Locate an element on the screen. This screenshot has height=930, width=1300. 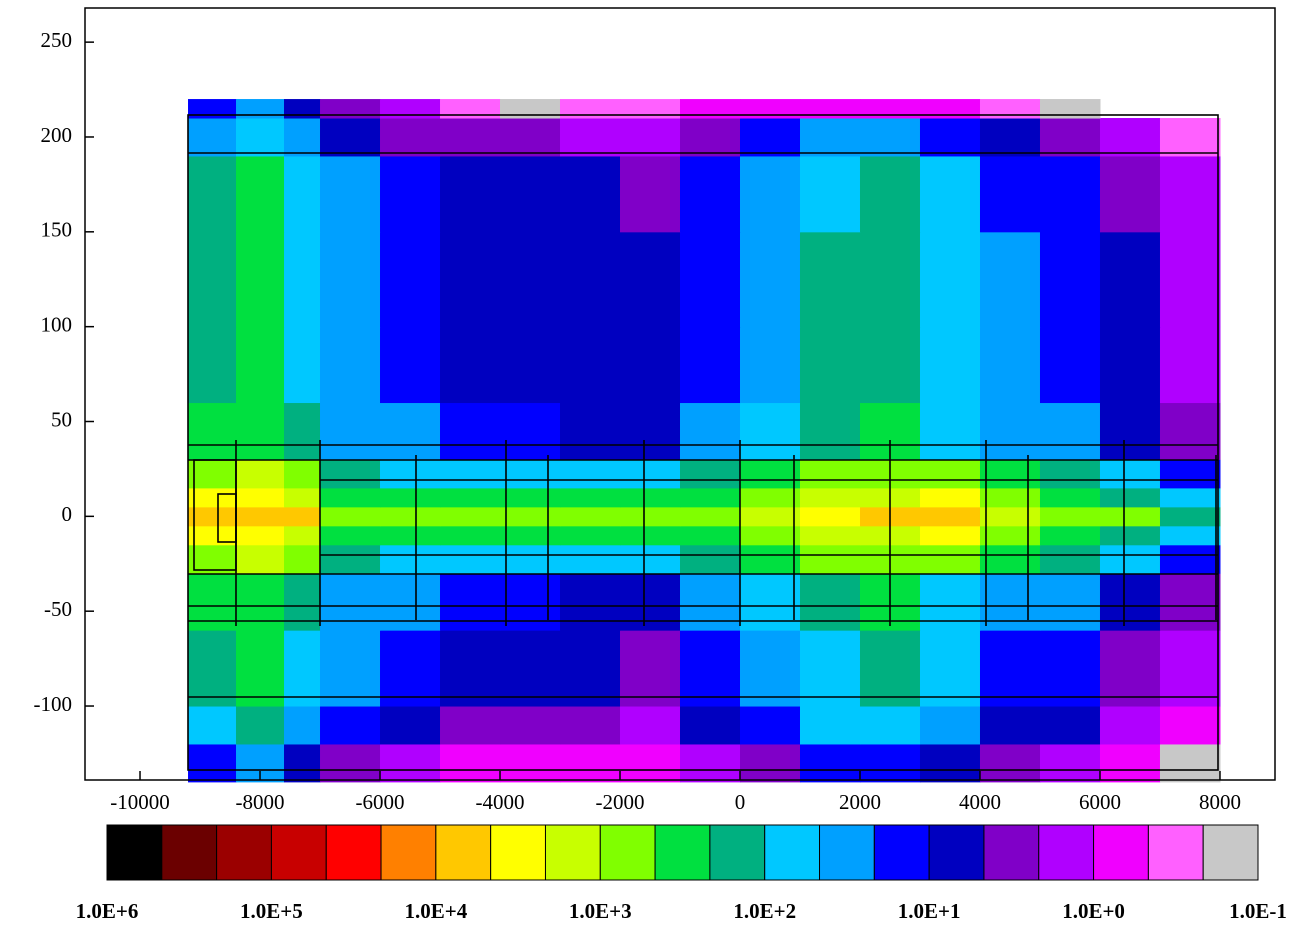
x-tick-label: -6000 is located at coordinates (380, 802).